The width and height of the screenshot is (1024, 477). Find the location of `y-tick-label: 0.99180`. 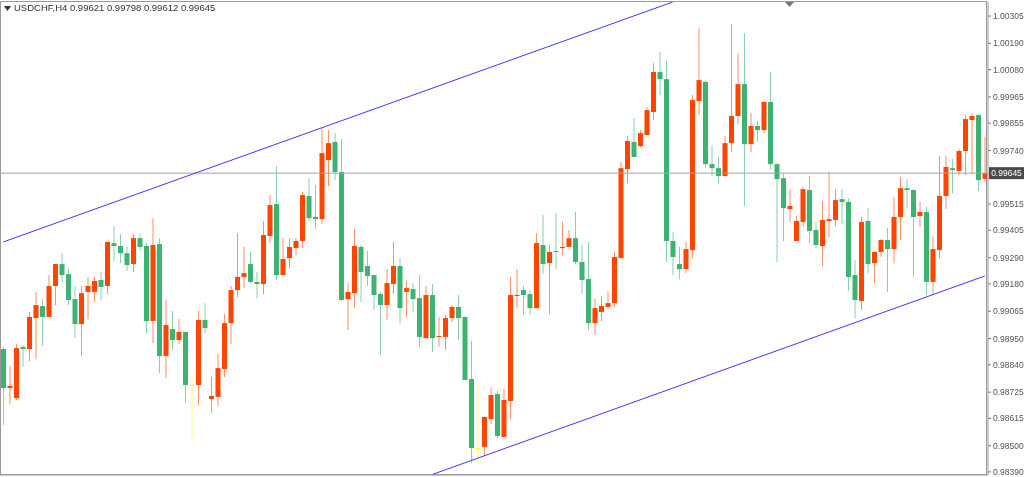

y-tick-label: 0.99180 is located at coordinates (1008, 283).